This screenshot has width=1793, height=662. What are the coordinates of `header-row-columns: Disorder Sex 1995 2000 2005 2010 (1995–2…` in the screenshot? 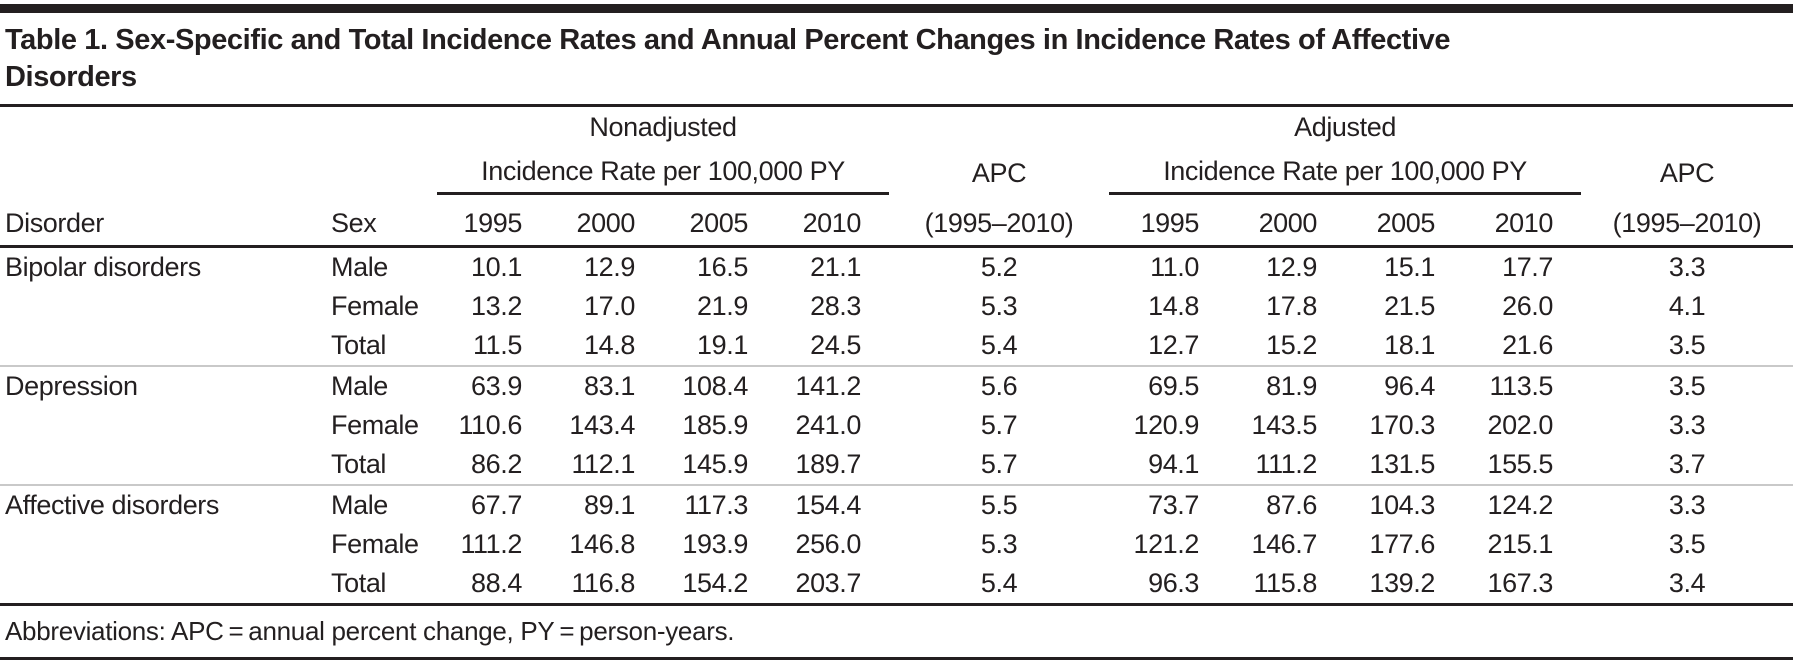 It's located at (896, 220).